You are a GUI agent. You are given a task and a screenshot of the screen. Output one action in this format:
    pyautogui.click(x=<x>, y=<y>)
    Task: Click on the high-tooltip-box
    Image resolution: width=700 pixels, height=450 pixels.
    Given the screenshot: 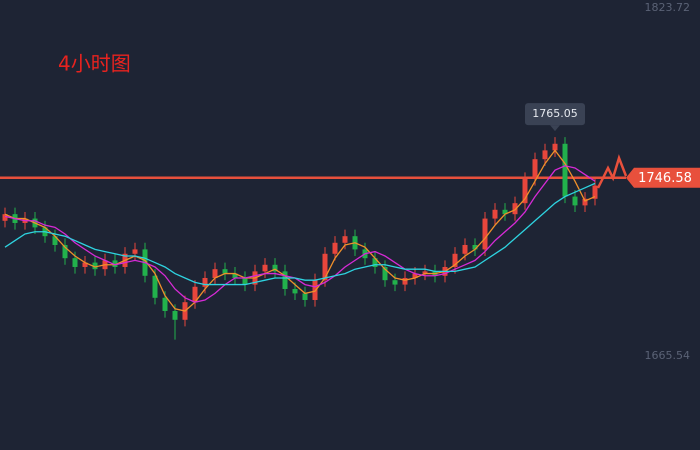 What is the action you would take?
    pyautogui.click(x=555, y=114)
    